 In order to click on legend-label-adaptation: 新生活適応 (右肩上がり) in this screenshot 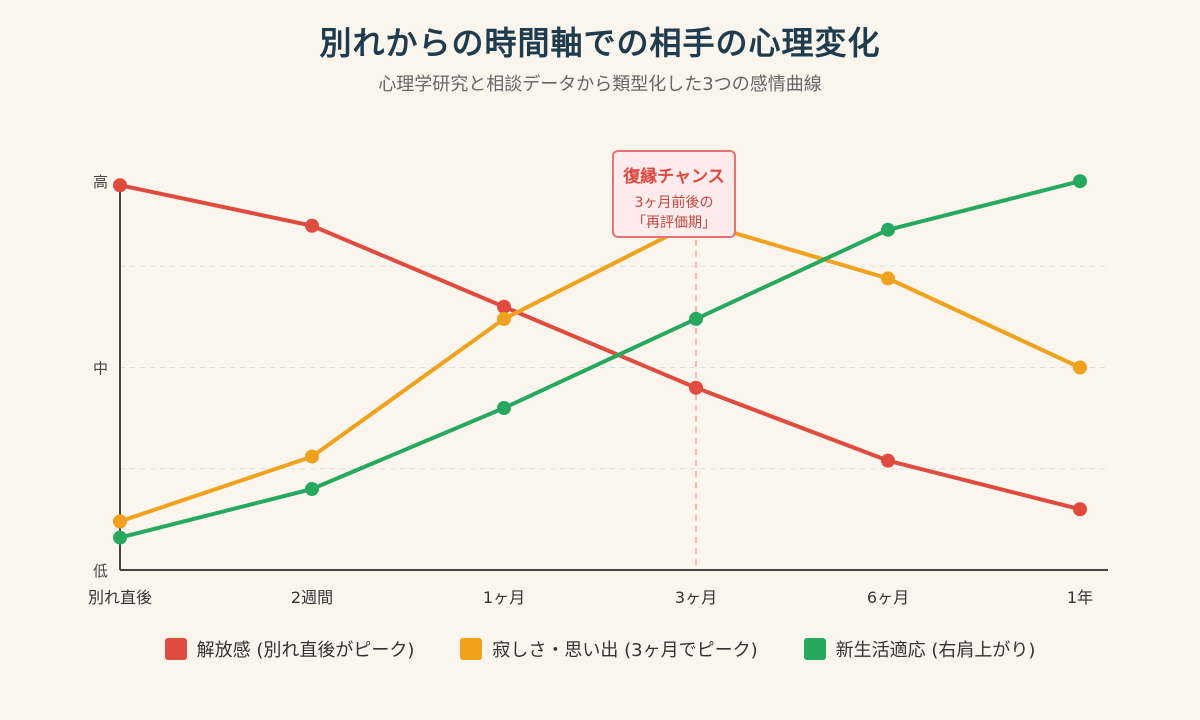, I will do `click(935, 650)`.